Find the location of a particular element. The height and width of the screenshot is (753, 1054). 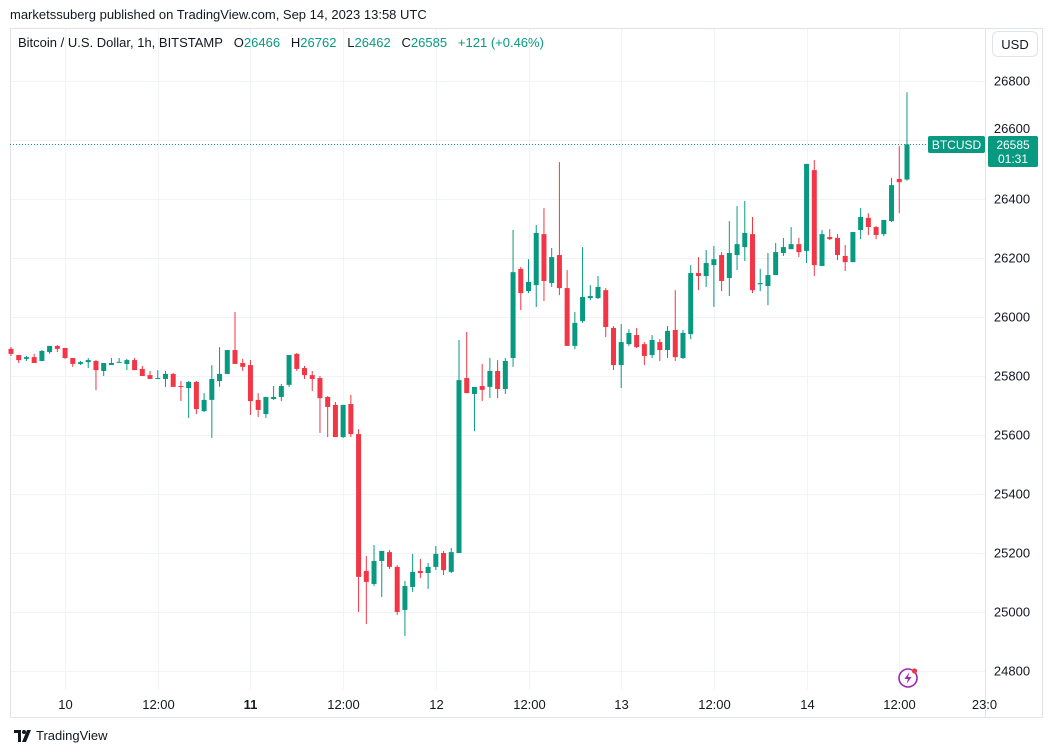

price-tick-label: 25000 is located at coordinates (1012, 612).